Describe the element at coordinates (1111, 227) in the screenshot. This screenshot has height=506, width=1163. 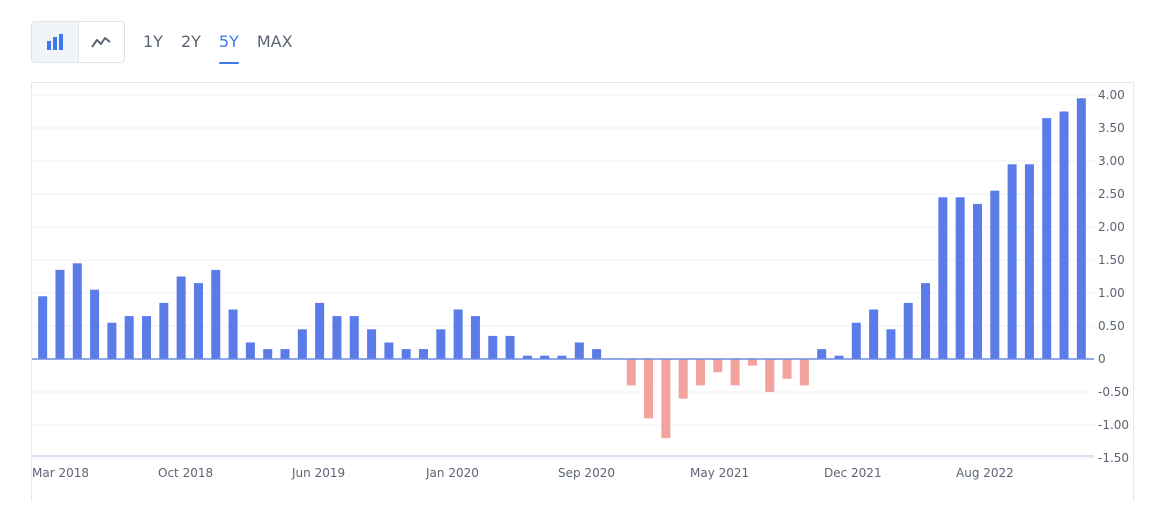
I see `y-tick-label: 2.00` at that location.